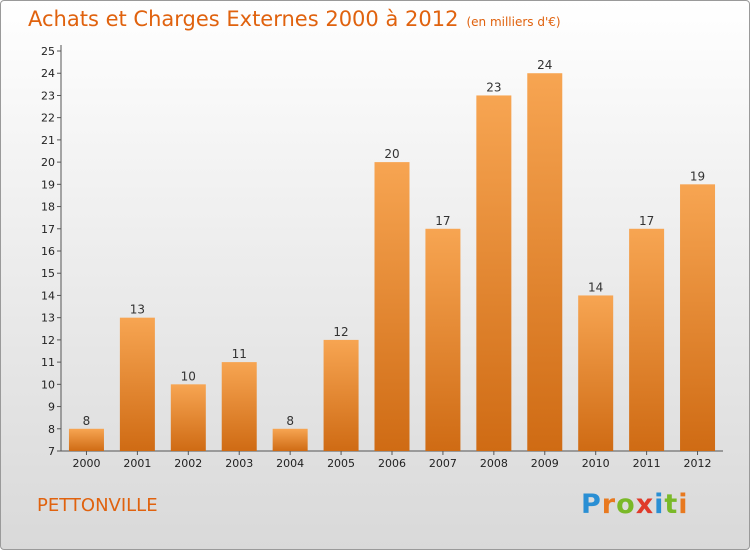 This screenshot has height=550, width=750. I want to click on y-tick-label: 25, so click(48, 51).